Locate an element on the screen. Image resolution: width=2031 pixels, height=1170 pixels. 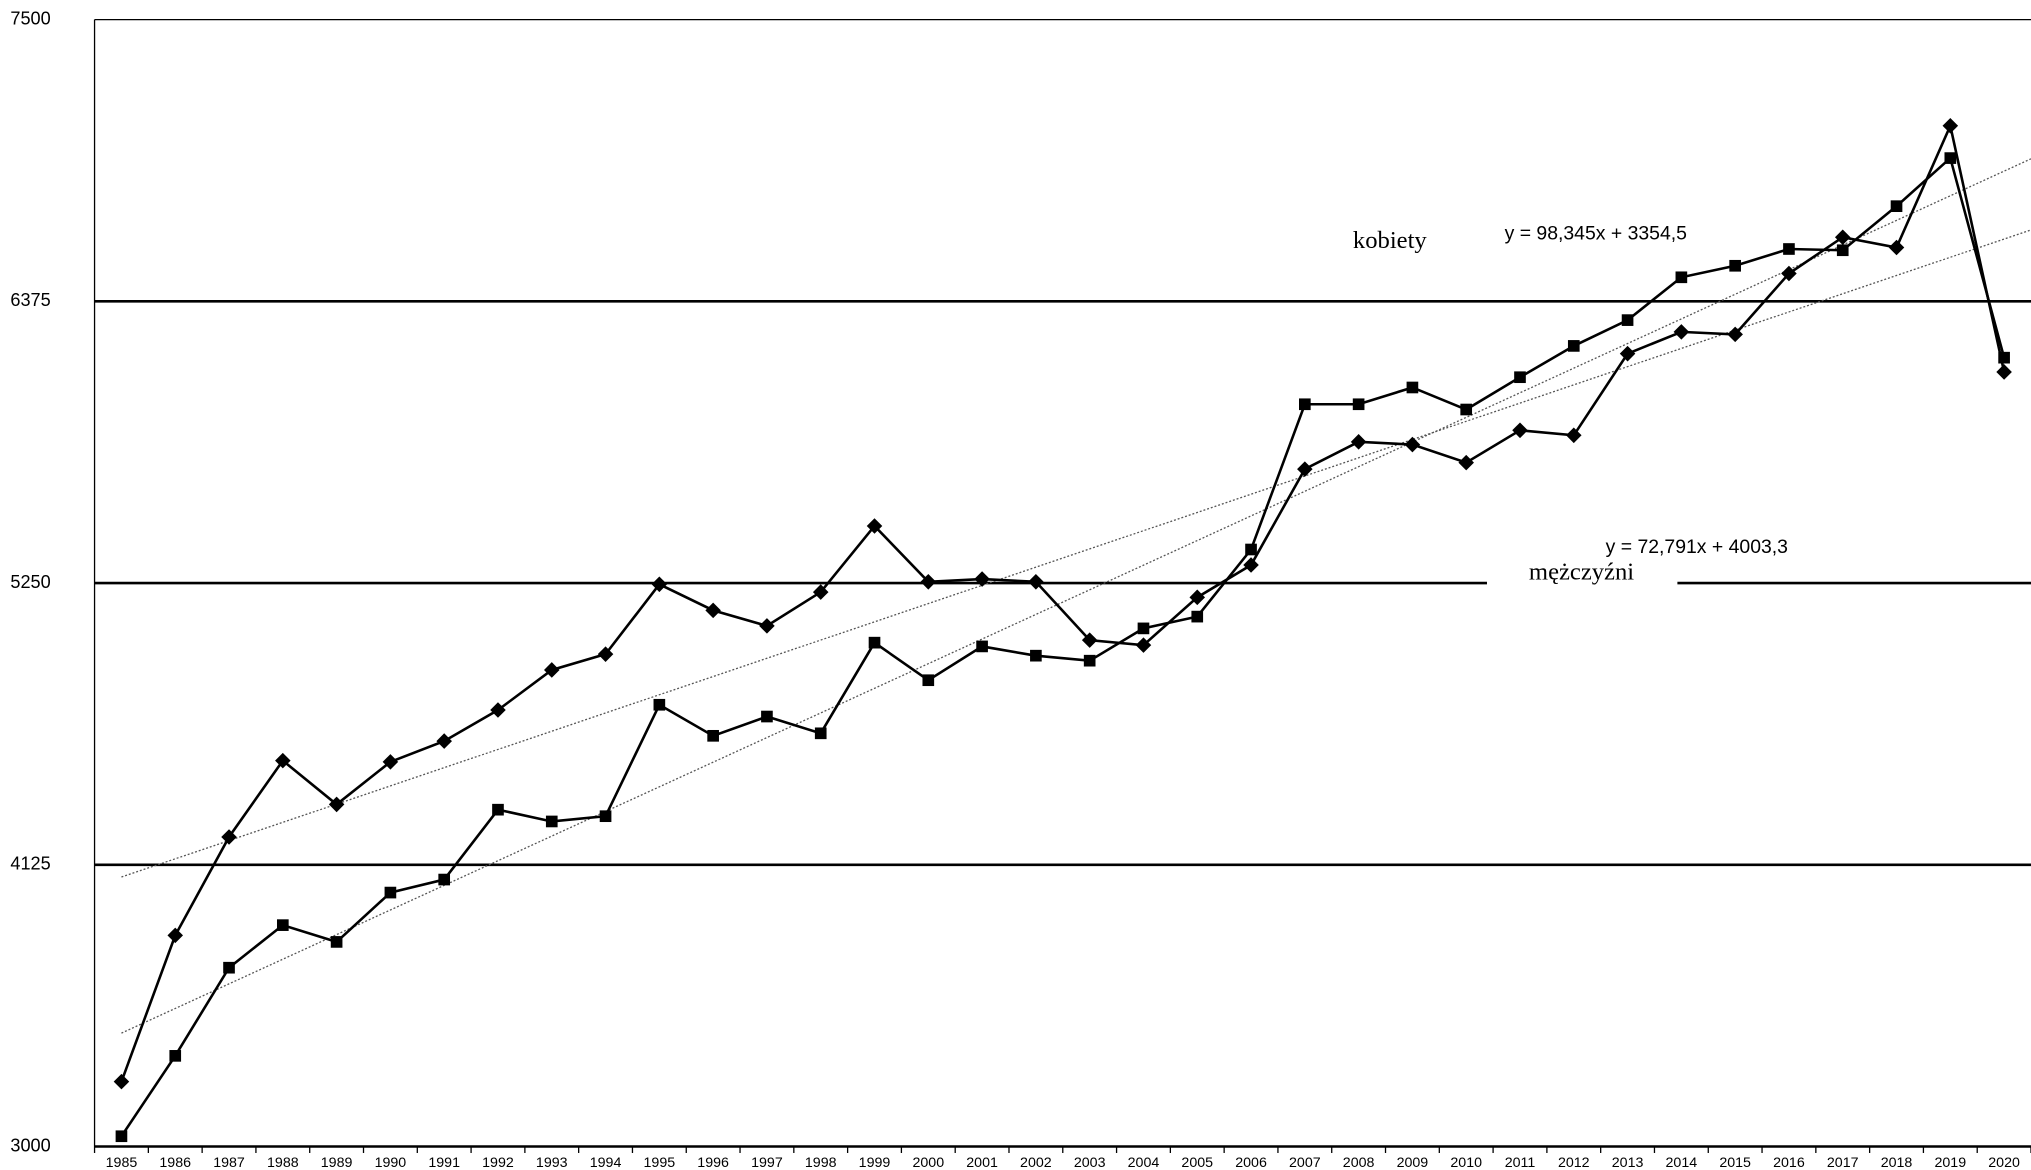
x-tick-label: 1994 is located at coordinates (606, 1162).